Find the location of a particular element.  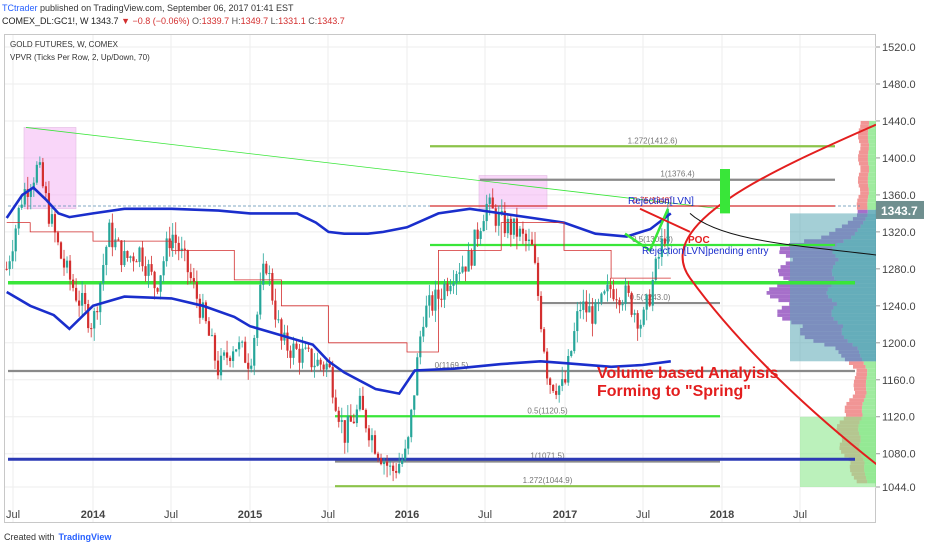

y-tick-label-9: 1400.0 is located at coordinates (899, 159).